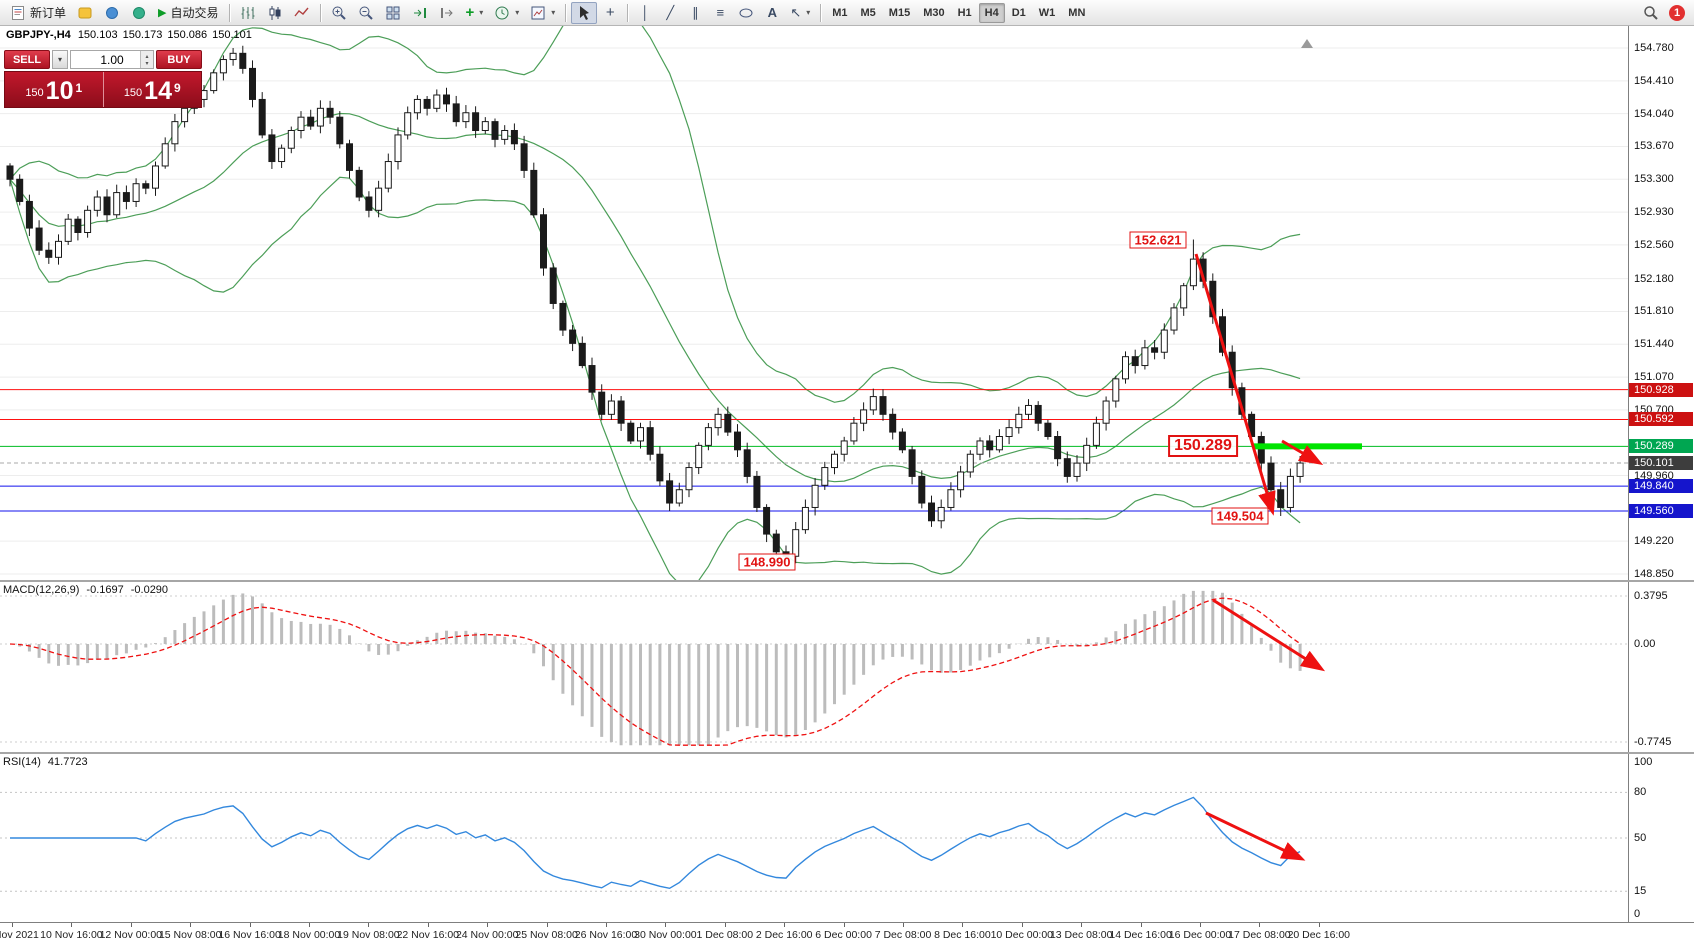 This screenshot has height=944, width=1694. I want to click on timeframe-m30: M30, so click(934, 12).